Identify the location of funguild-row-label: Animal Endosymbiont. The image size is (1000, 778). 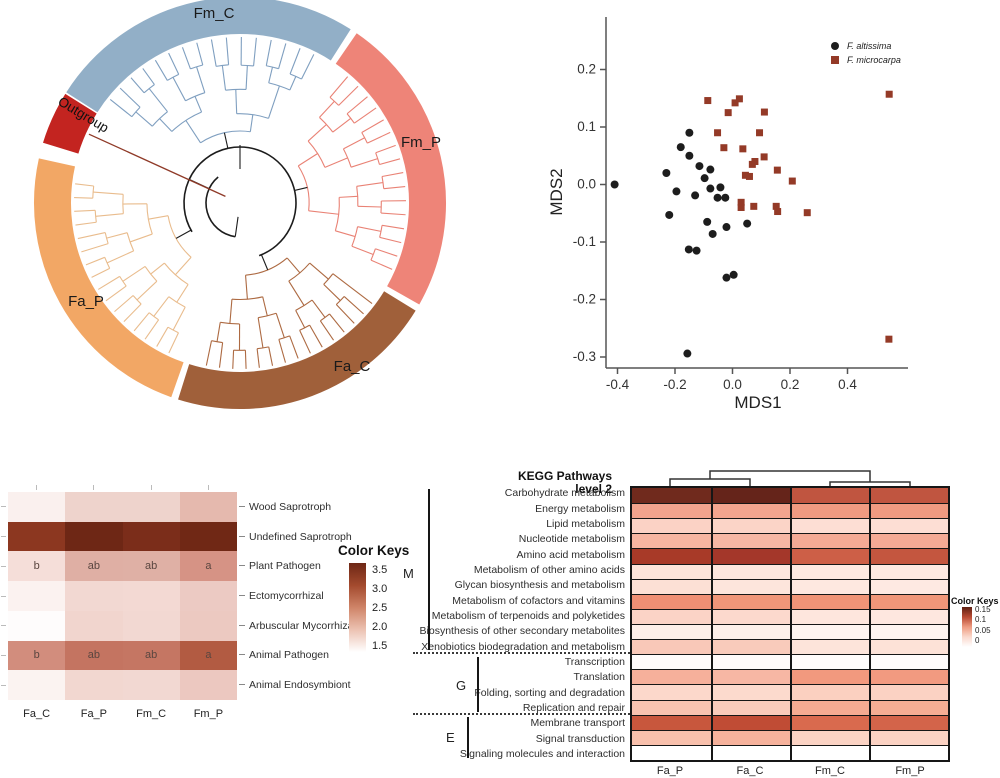
(300, 685).